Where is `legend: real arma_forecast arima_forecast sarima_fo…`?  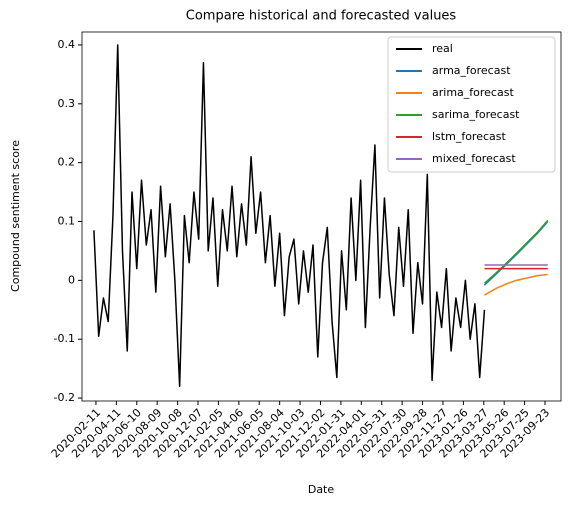
legend: real arma_forecast arima_forecast sarima_fo… is located at coordinates (471, 104).